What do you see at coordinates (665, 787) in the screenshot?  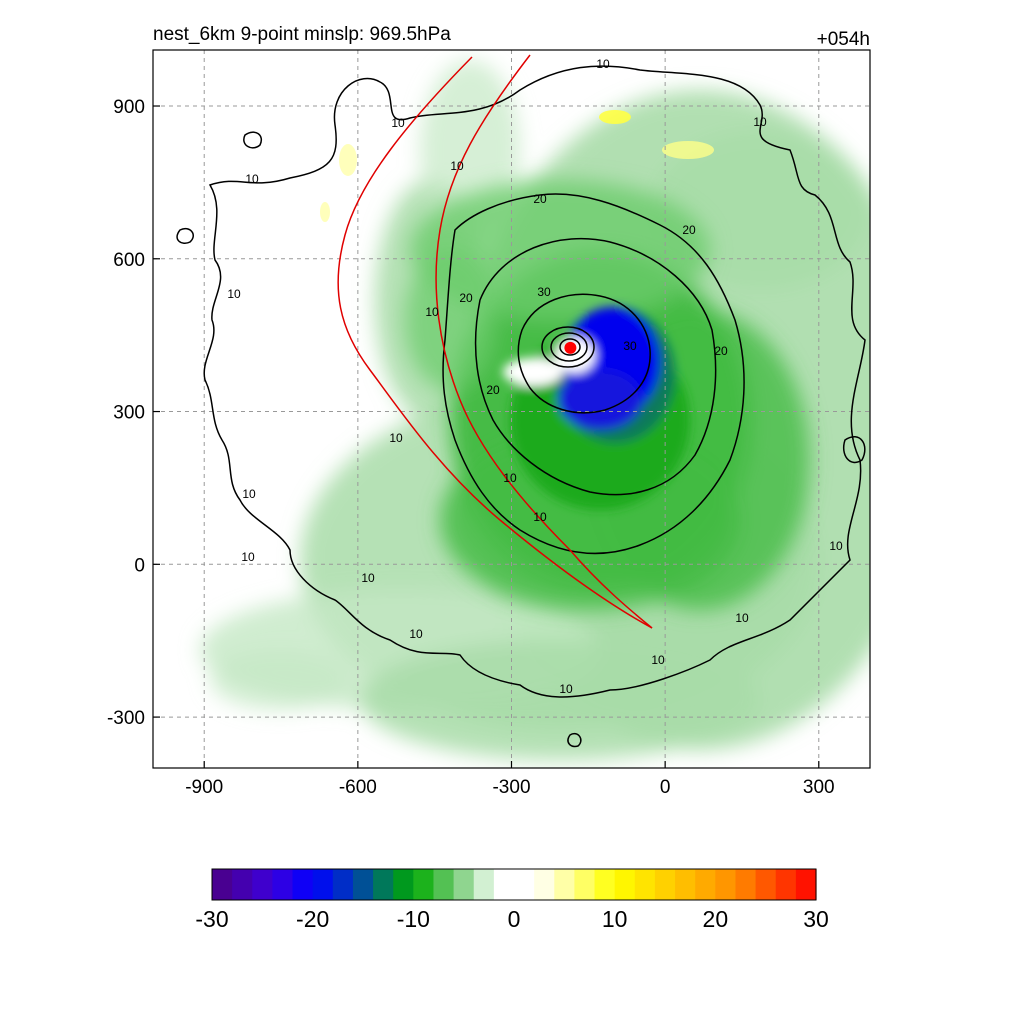 I see `x-tick-label: 0` at bounding box center [665, 787].